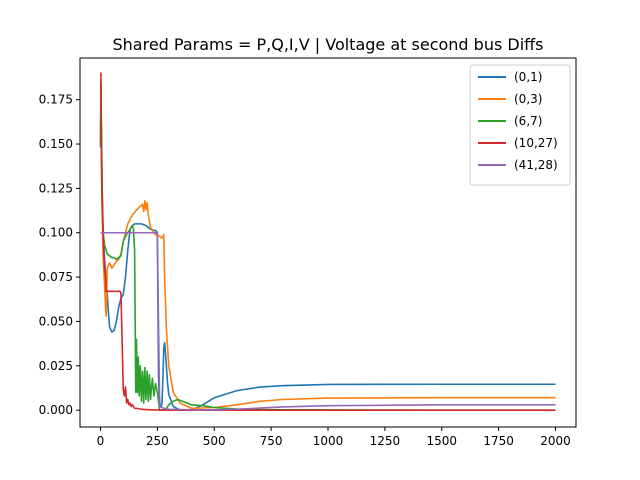 The image size is (640, 480). I want to click on y-tick-label: 0.150, so click(56, 144).